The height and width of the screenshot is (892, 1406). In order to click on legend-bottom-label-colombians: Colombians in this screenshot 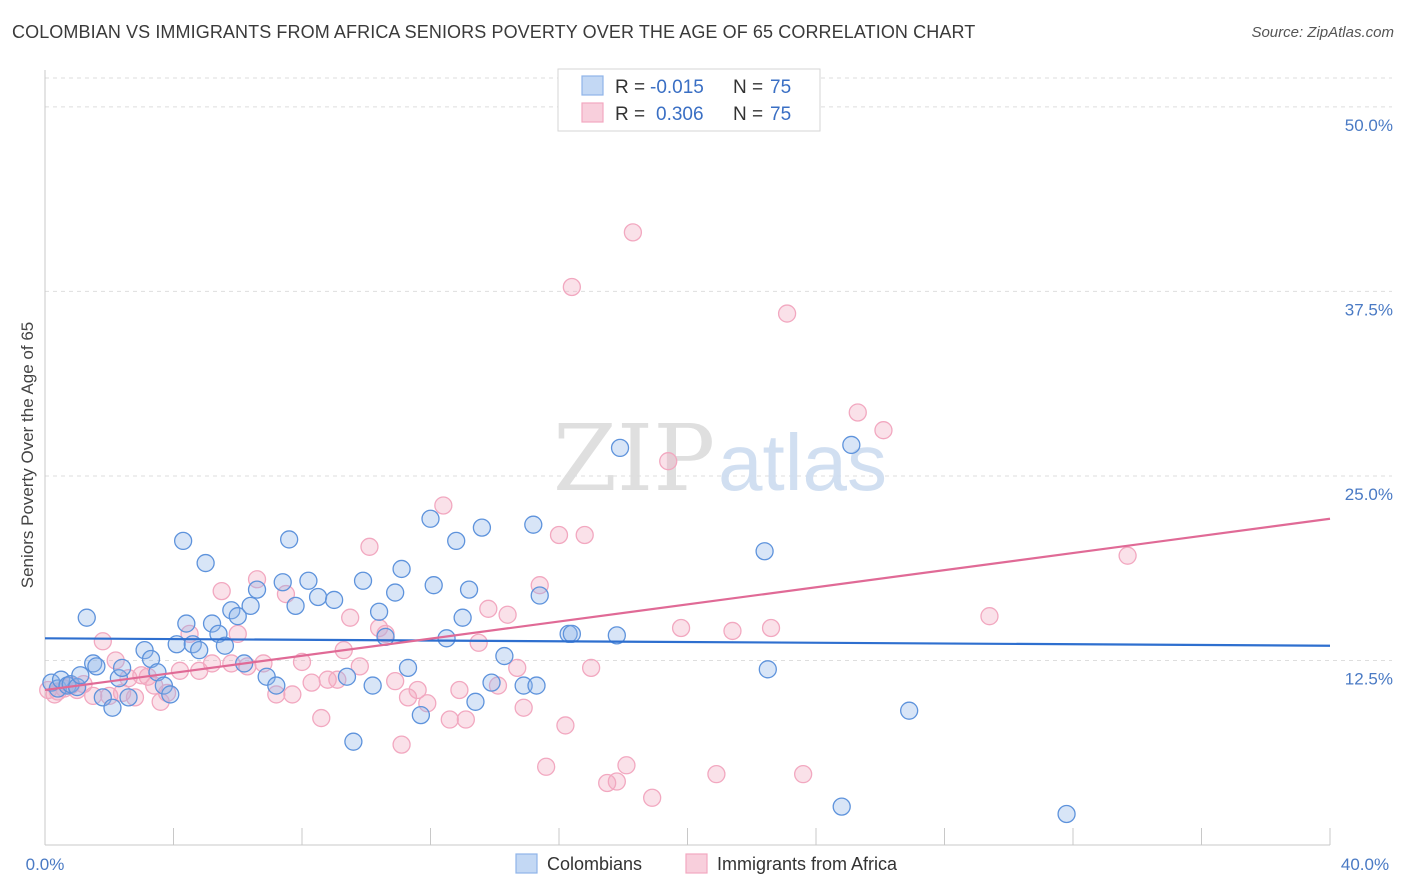, I will do `click(594, 864)`.